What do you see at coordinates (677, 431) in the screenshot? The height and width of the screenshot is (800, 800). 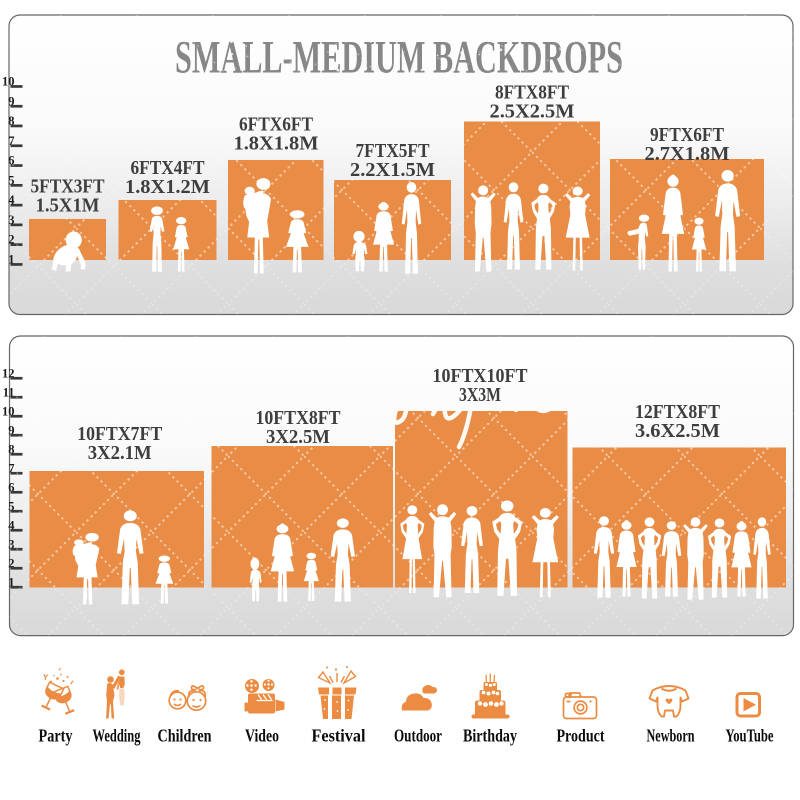 I see `svg-text: 3.6X2.5M` at bounding box center [677, 431].